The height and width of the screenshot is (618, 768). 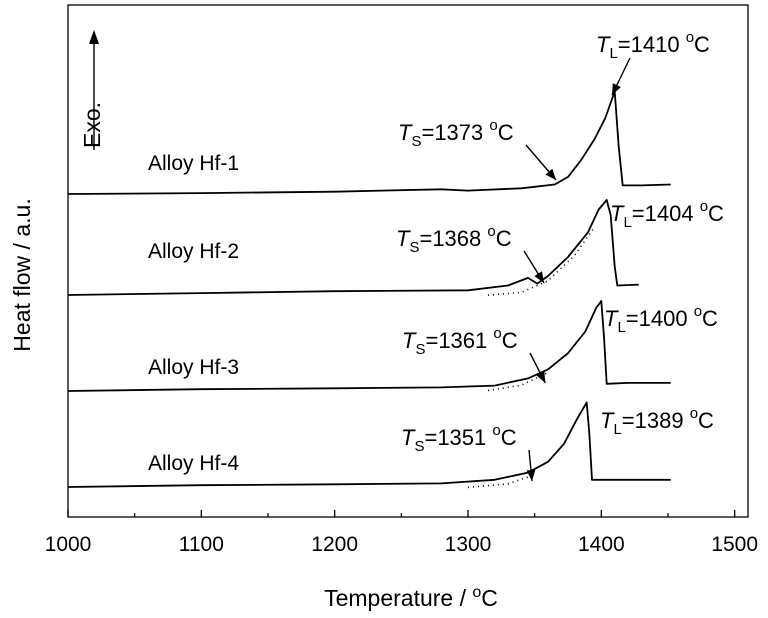 I want to click on exo-indicator: Exo., so click(x=92, y=90).